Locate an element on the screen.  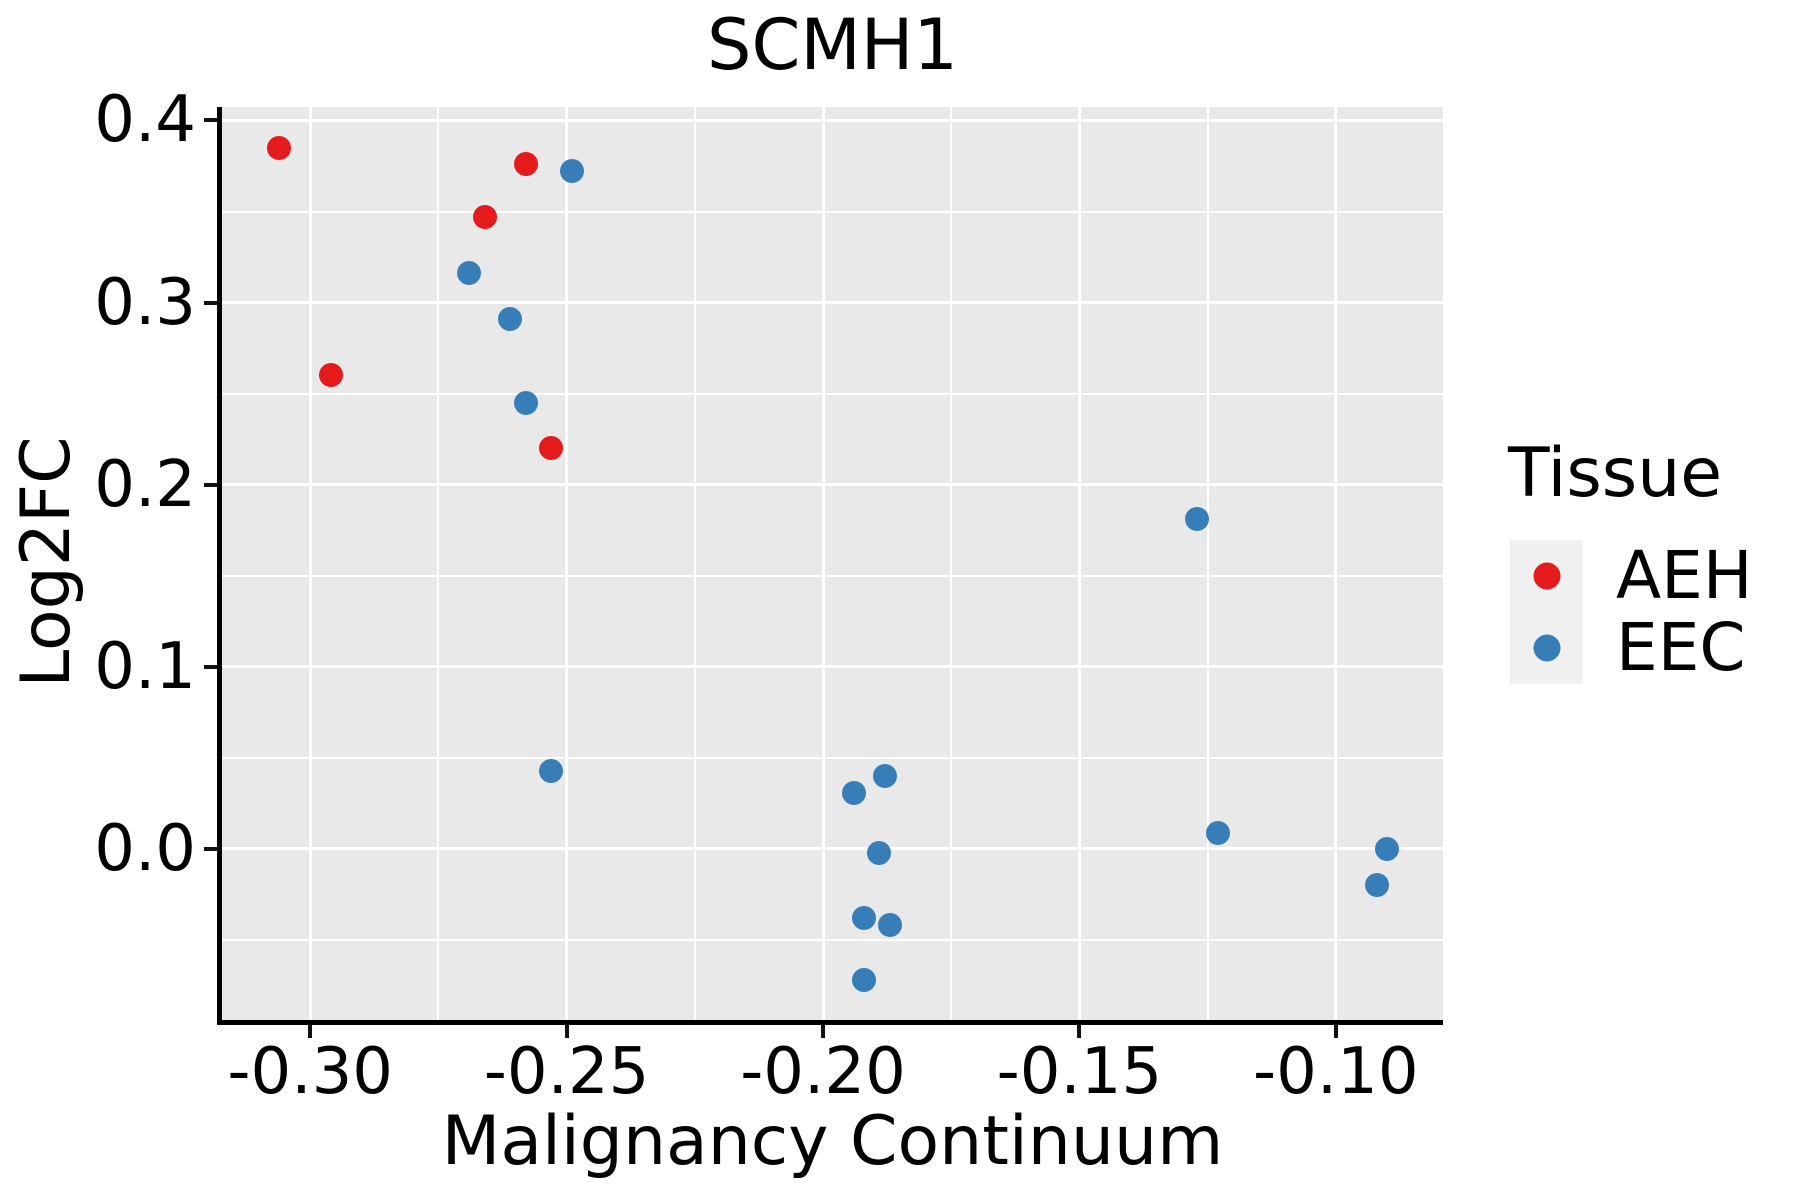
x-axis-title: Malignancy Continuum is located at coordinates (832, 1141).